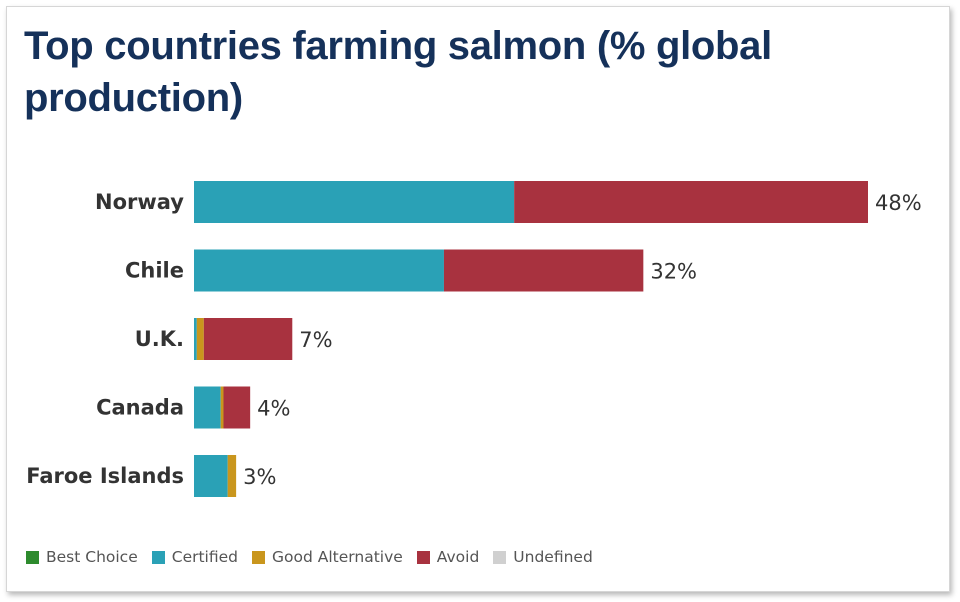 This screenshot has height=602, width=960. Describe the element at coordinates (337, 557) in the screenshot. I see `legend-label: Good Alternative` at that location.